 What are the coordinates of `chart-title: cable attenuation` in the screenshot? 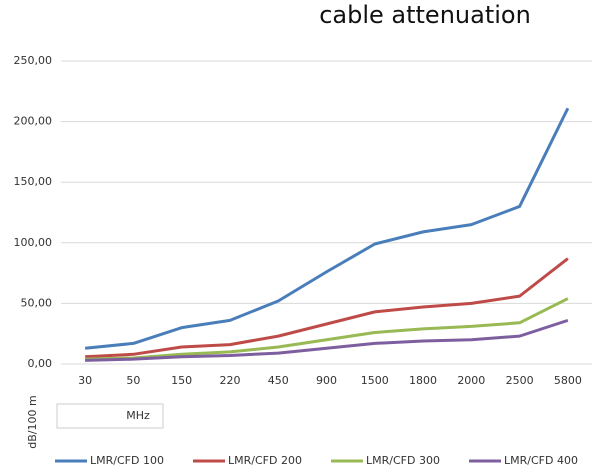 It's located at (425, 15).